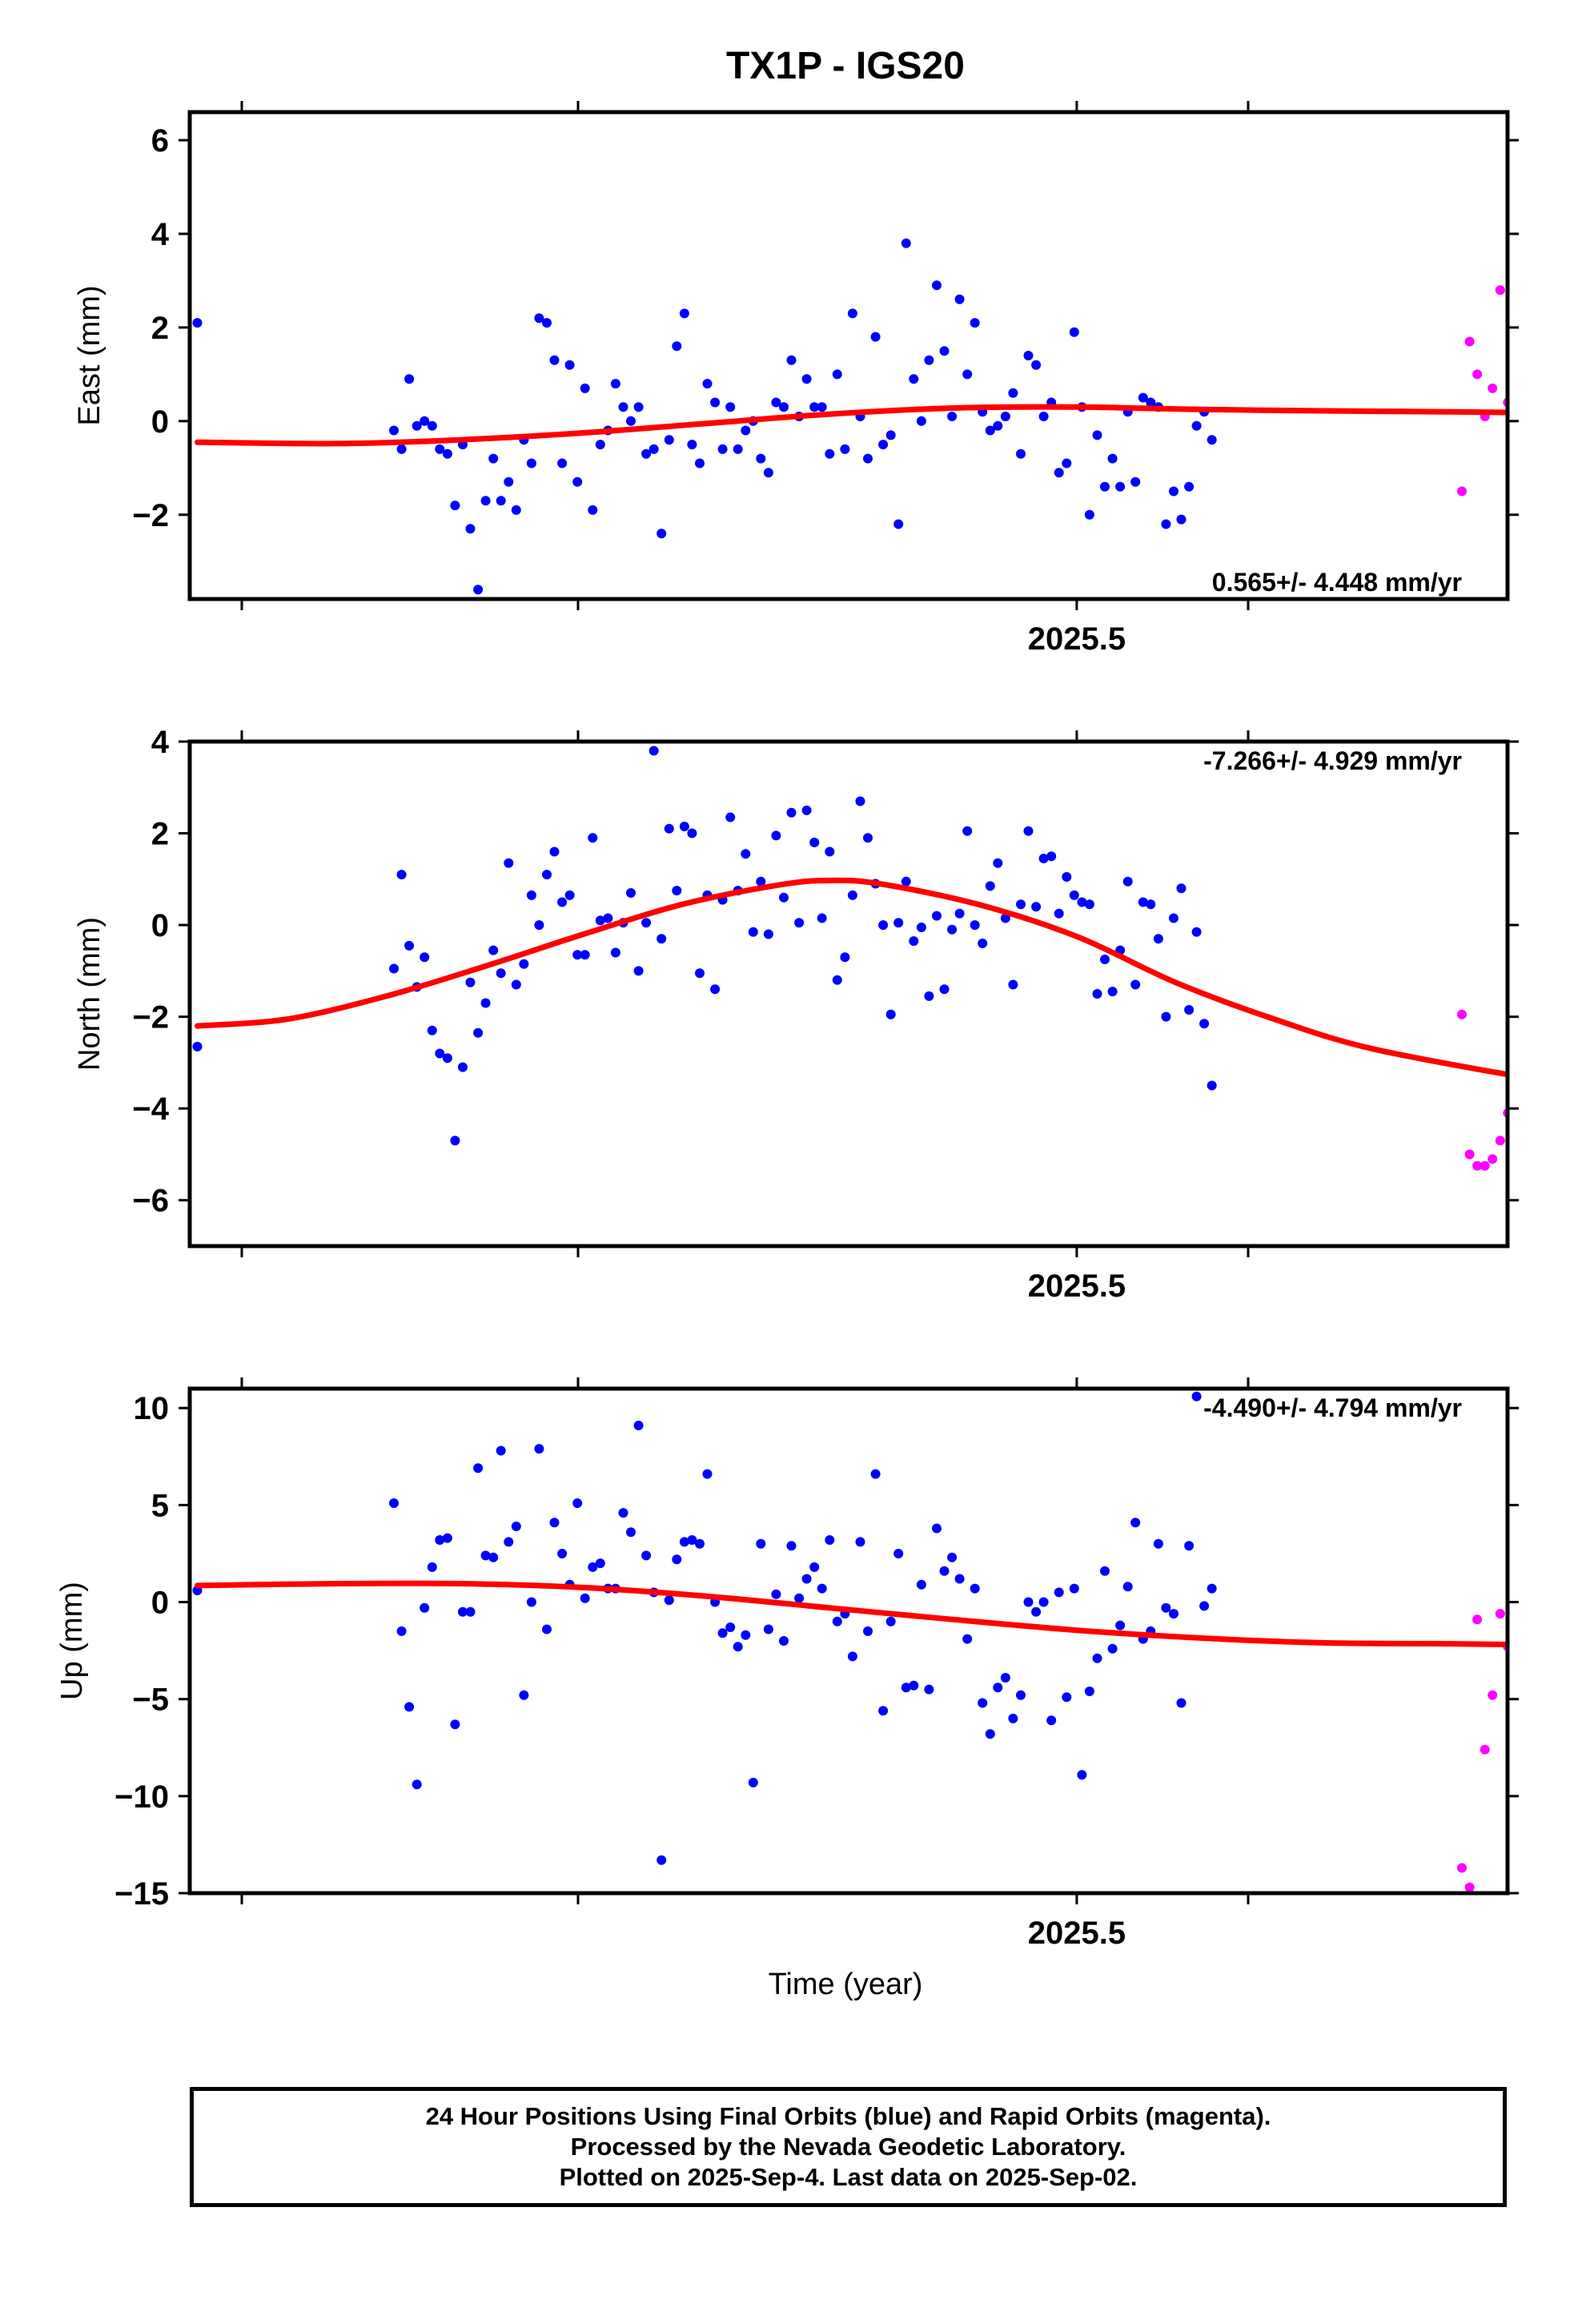 This screenshot has width=1582, height=2324. What do you see at coordinates (151, 1201) in the screenshot?
I see `y-tick-label: −6` at bounding box center [151, 1201].